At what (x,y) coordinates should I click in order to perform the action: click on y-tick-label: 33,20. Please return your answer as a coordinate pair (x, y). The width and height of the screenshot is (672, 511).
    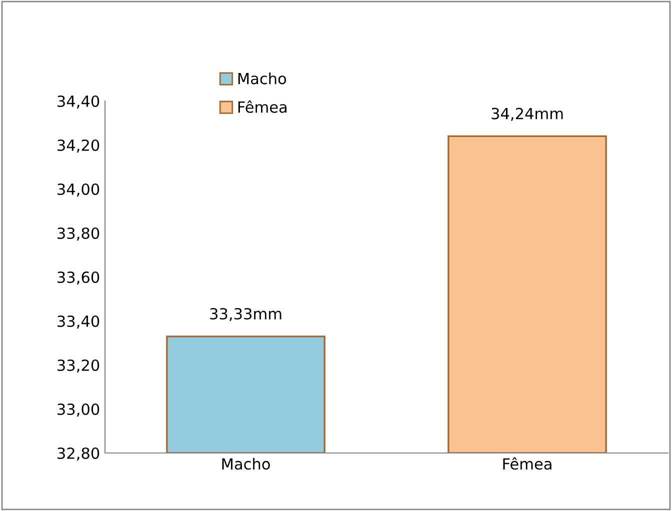
    Looking at the image, I should click on (79, 366).